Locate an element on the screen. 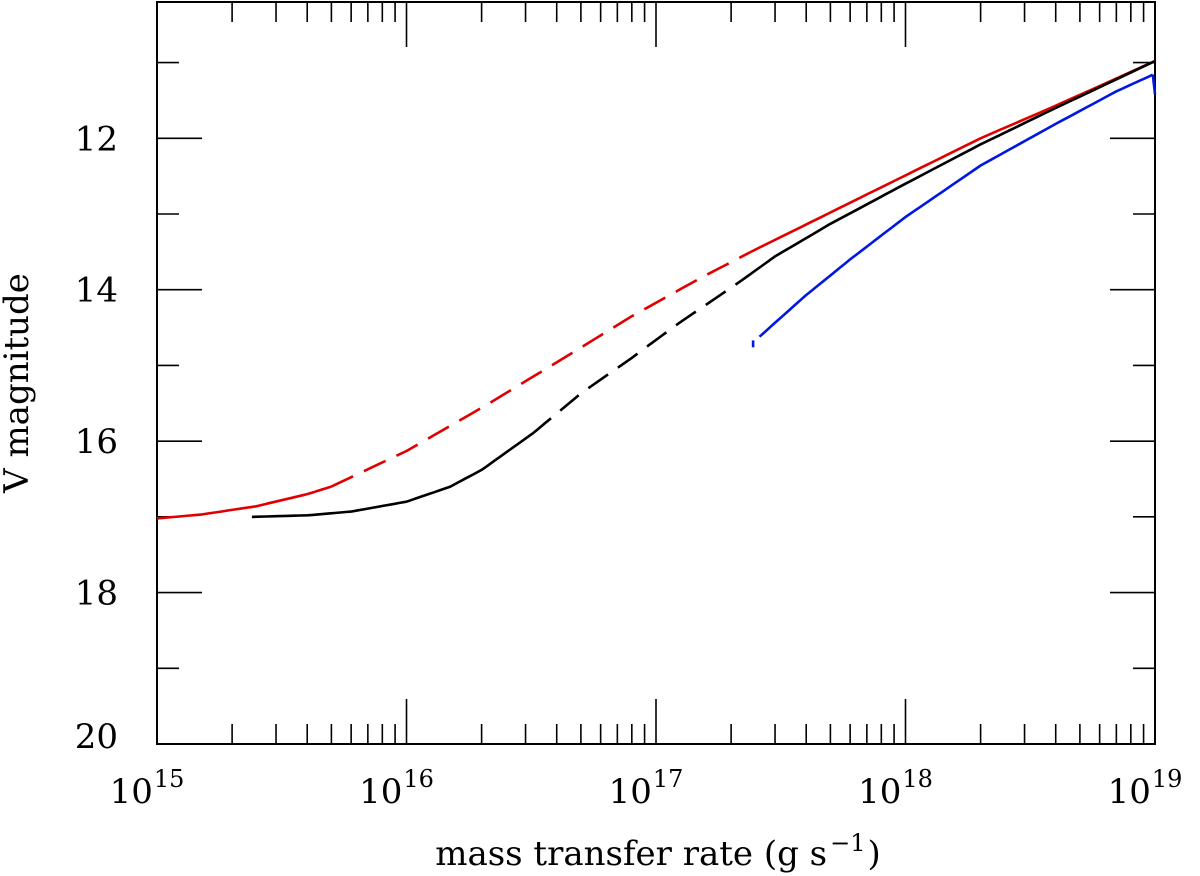  series-1-segment-0-solid is located at coordinates (392, 475).